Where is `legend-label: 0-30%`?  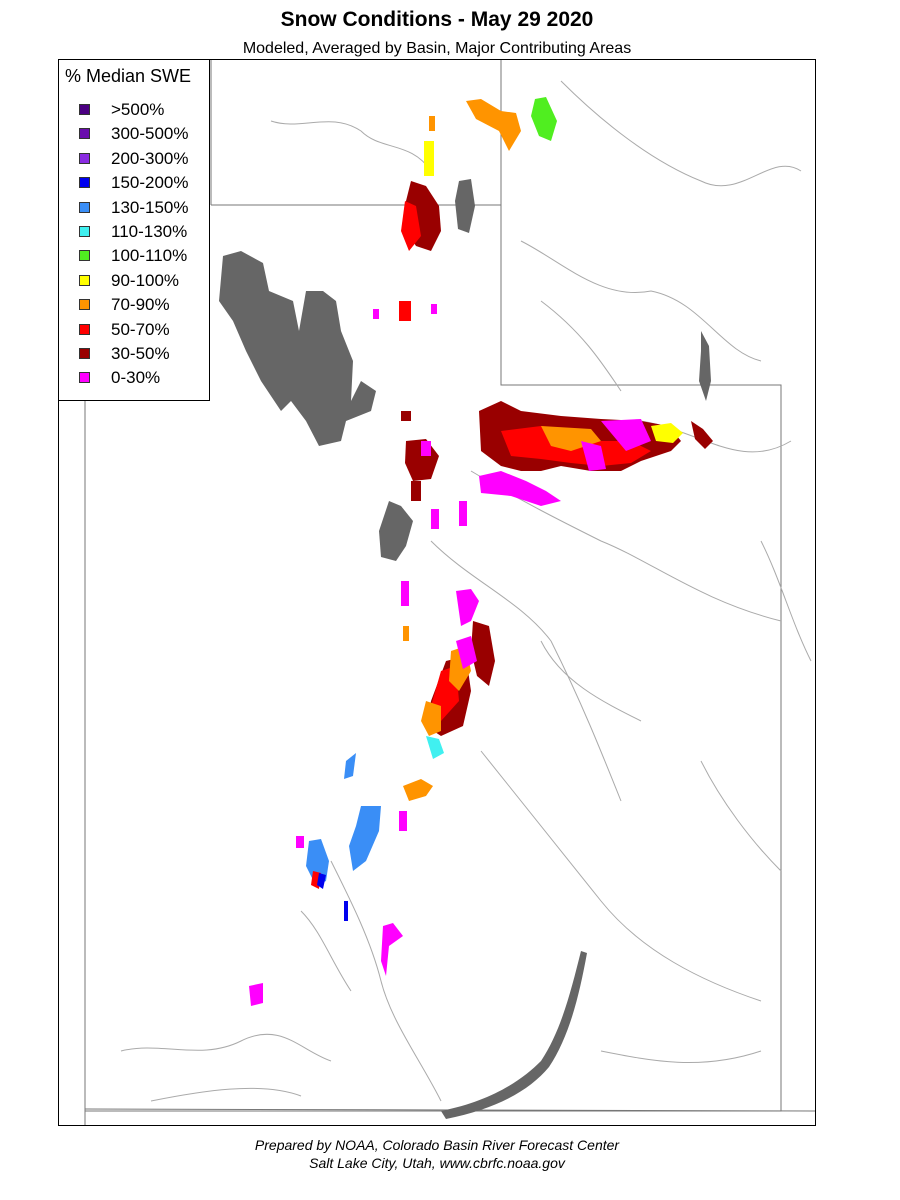 legend-label: 0-30% is located at coordinates (136, 378).